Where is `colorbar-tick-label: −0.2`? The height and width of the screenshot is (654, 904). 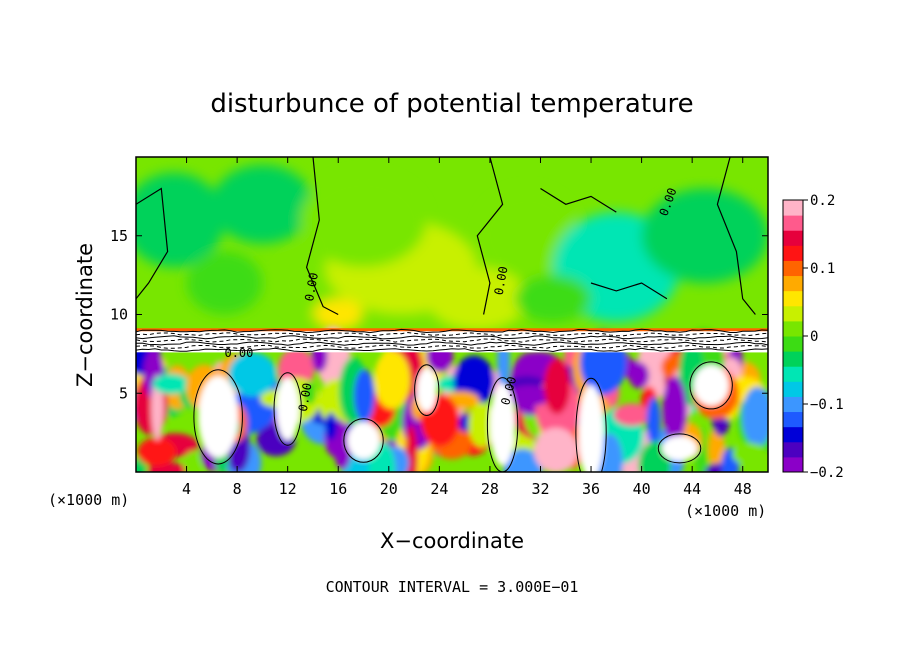 colorbar-tick-label: −0.2 is located at coordinates (827, 473).